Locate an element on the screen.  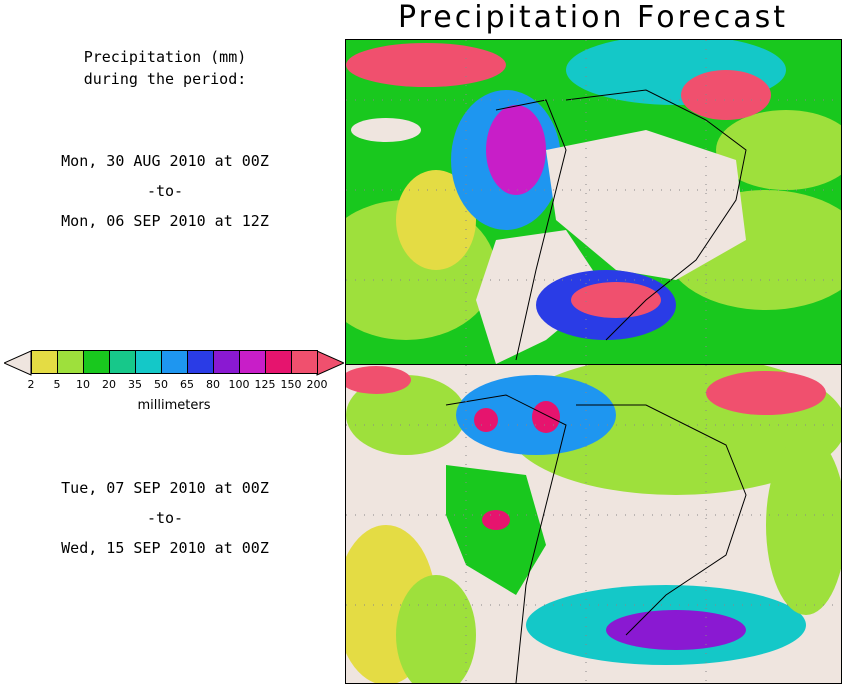
period-2-start: Tue, 07 SEP 2010 at 00Z is located at coordinates (165, 488).